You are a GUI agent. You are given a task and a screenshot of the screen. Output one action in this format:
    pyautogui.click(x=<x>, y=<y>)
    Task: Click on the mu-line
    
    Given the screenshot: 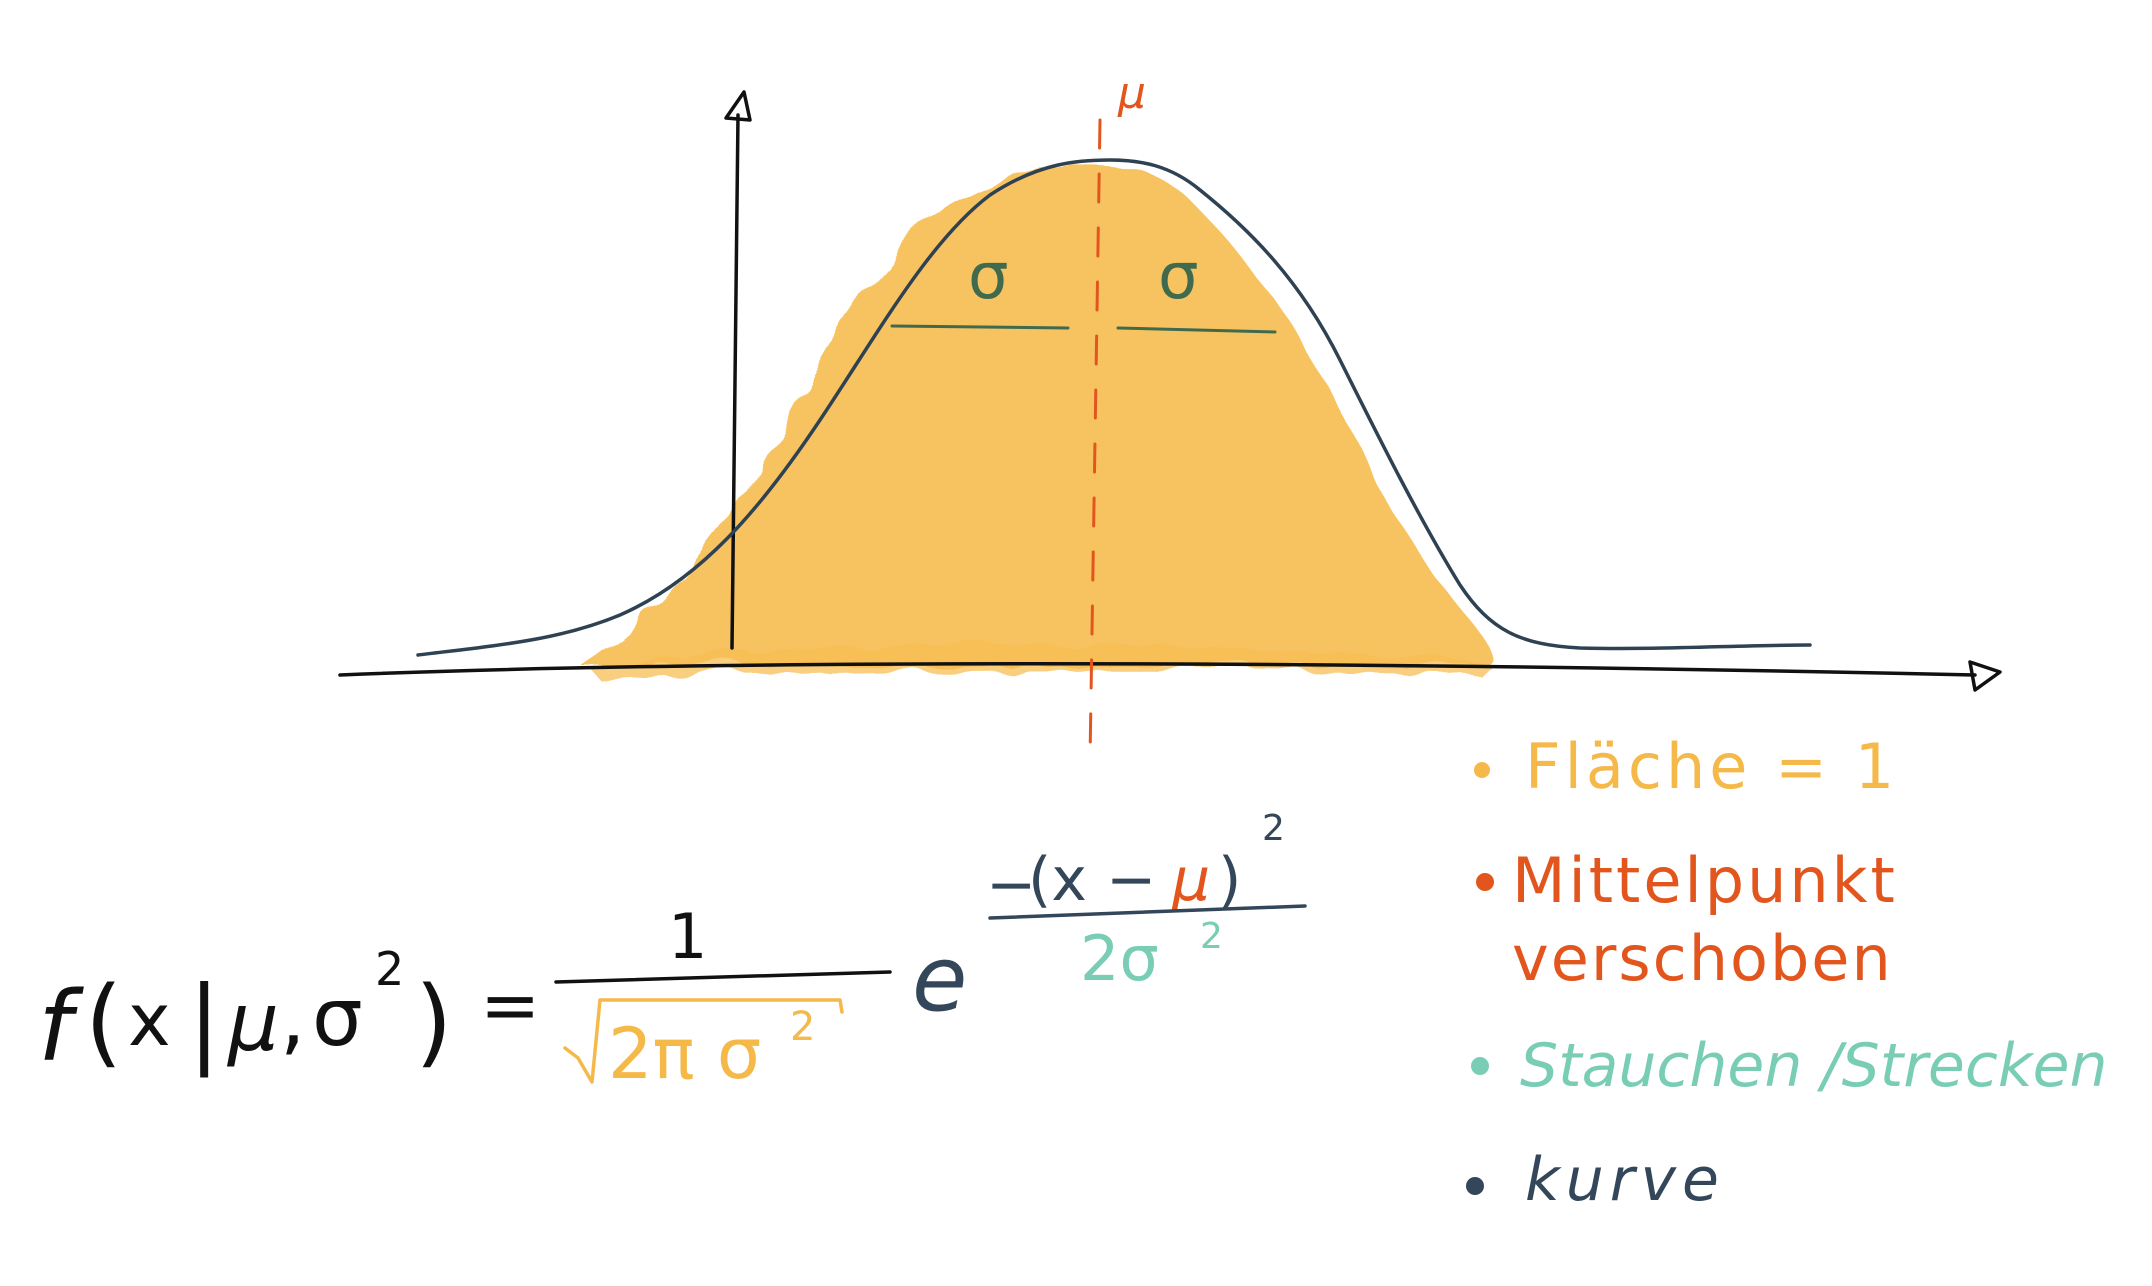 What is the action you would take?
    pyautogui.click(x=1095, y=440)
    